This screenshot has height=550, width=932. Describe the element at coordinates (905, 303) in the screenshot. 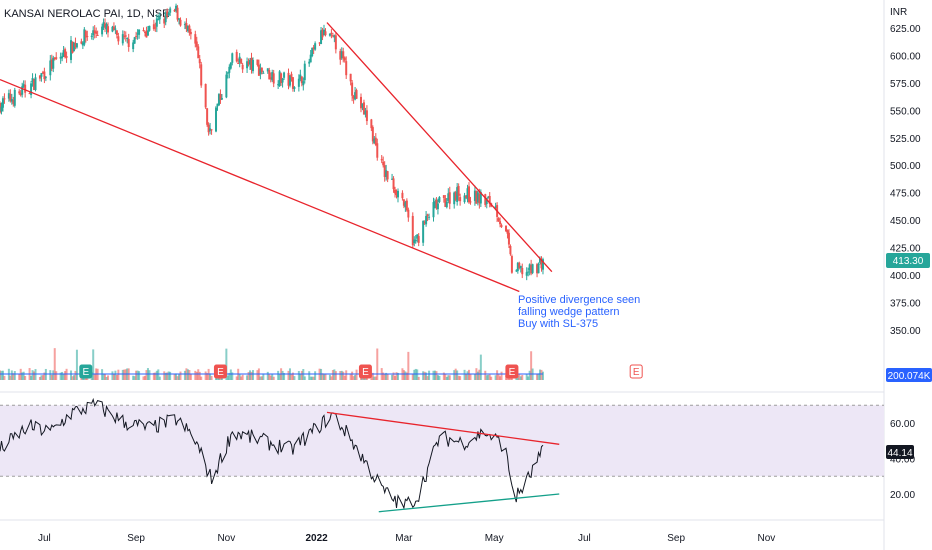

I see `price-tick-label: 375.00` at that location.